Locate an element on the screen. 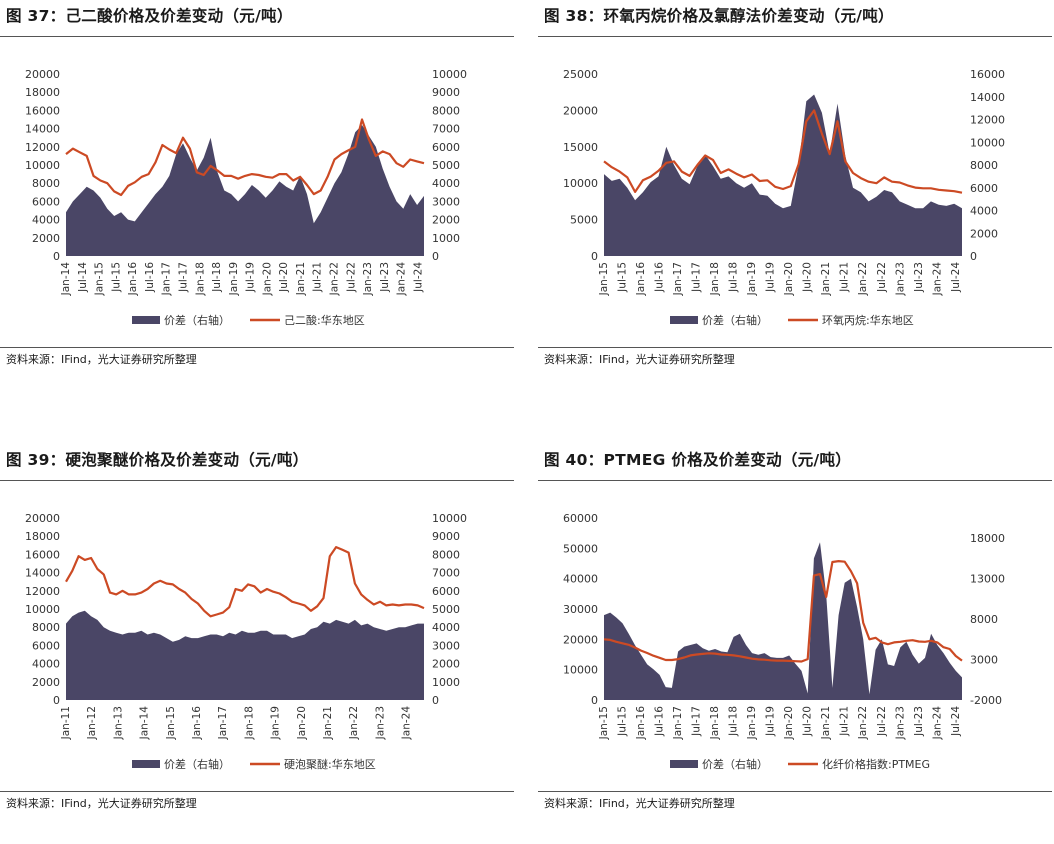 This screenshot has height=844, width=1054. chart-title: 图 38：环氧丙烷价格及氯醇法价差变动（元/吨） is located at coordinates (719, 16).